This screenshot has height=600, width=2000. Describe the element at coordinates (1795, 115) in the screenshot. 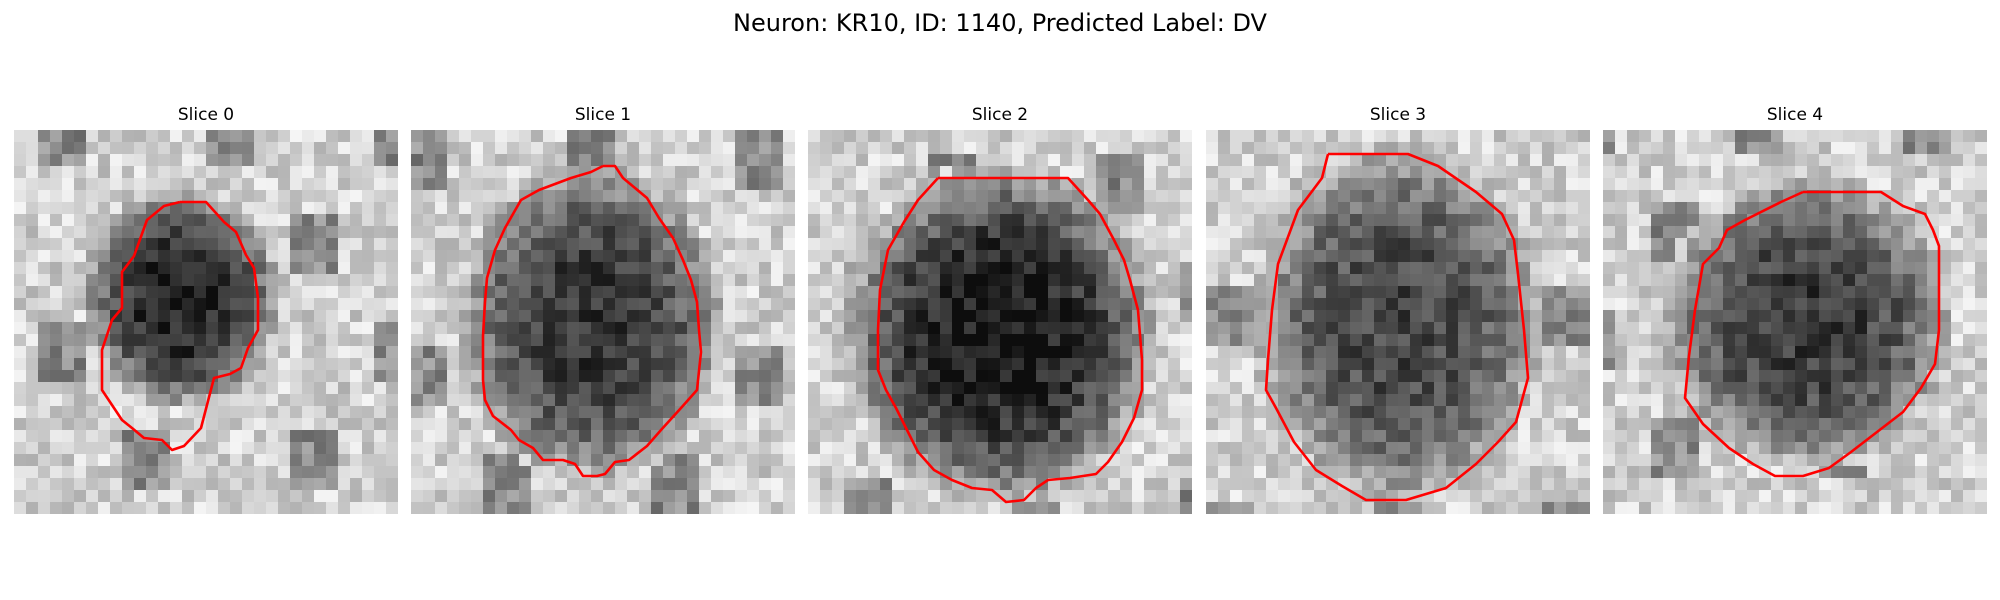

I see `slice-title-4: Slice 4` at that location.